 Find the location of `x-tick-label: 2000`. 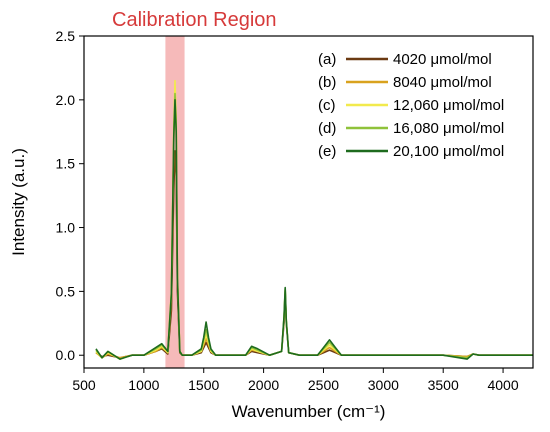

x-tick-label: 2000 is located at coordinates (263, 385).